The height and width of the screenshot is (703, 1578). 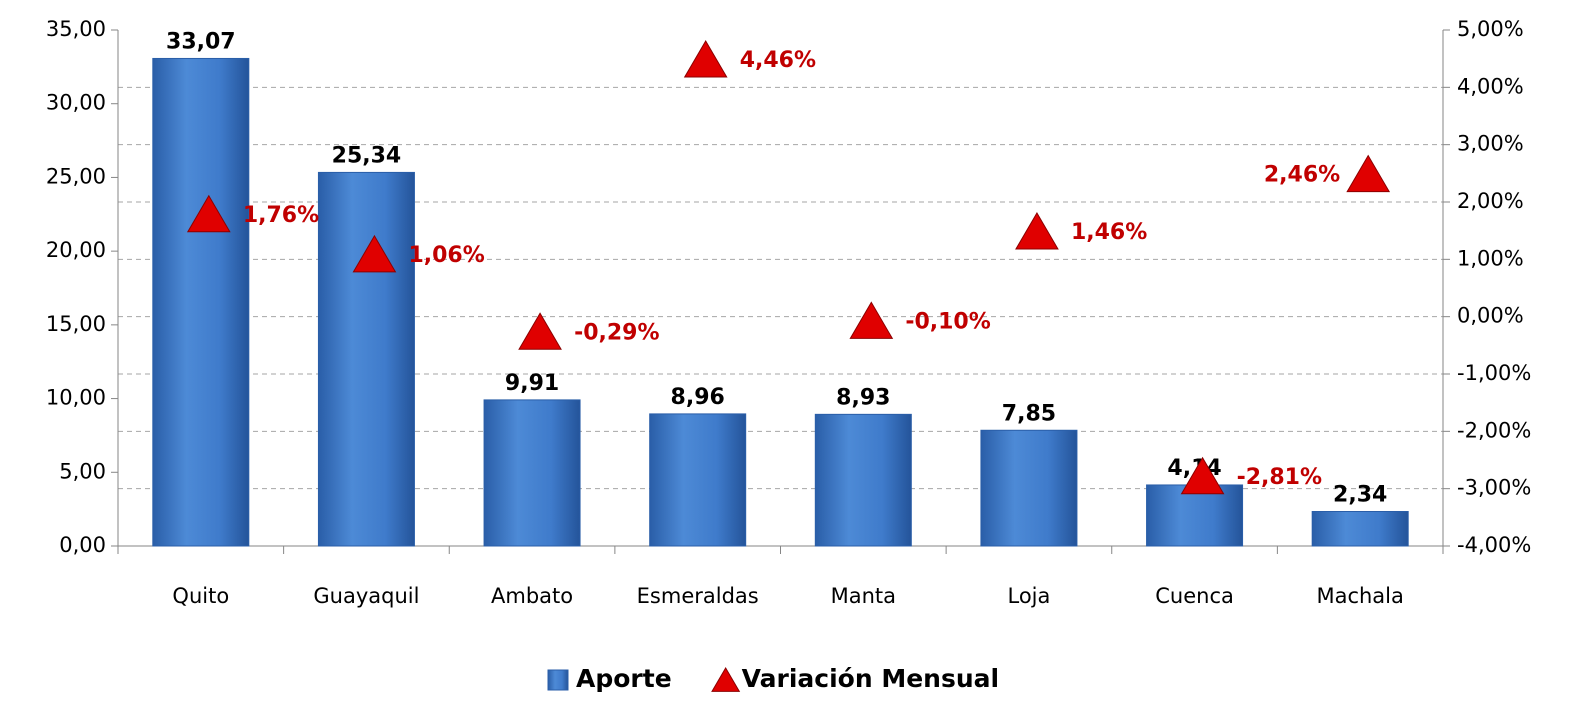 What do you see at coordinates (1194, 596) in the screenshot?
I see `x-tick-label: Cuenca` at bounding box center [1194, 596].